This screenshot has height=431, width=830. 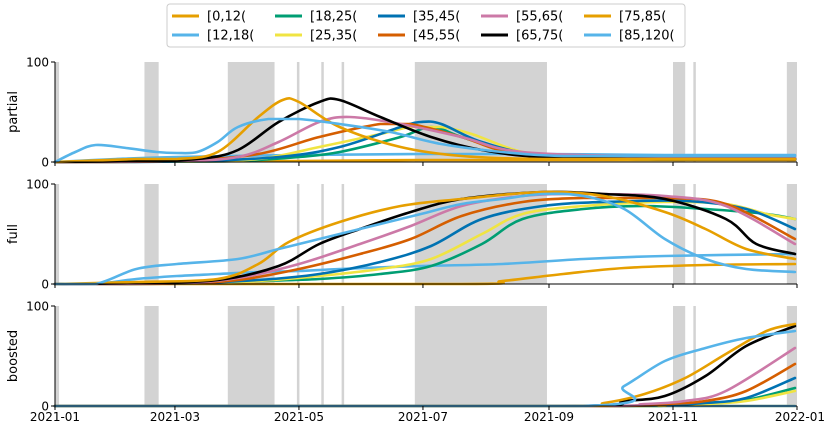 What do you see at coordinates (333, 17) in the screenshot?
I see `legend-label: [18,25(` at bounding box center [333, 17].